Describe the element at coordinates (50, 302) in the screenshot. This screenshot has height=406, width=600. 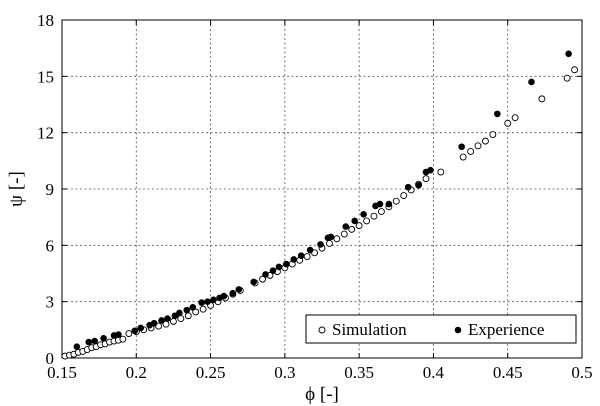
I see `y-tick-label: 3` at that location.